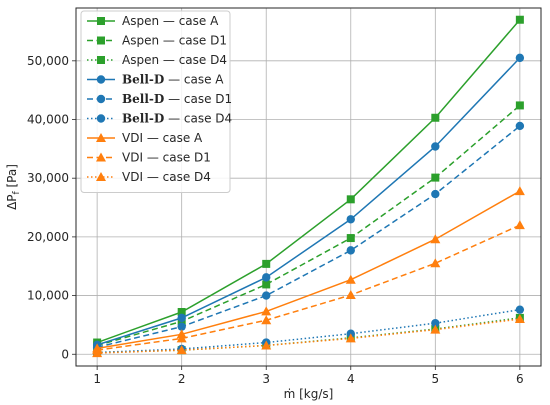 The image size is (550, 405). I want to click on y-tick-label: 40,000, so click(48, 120).